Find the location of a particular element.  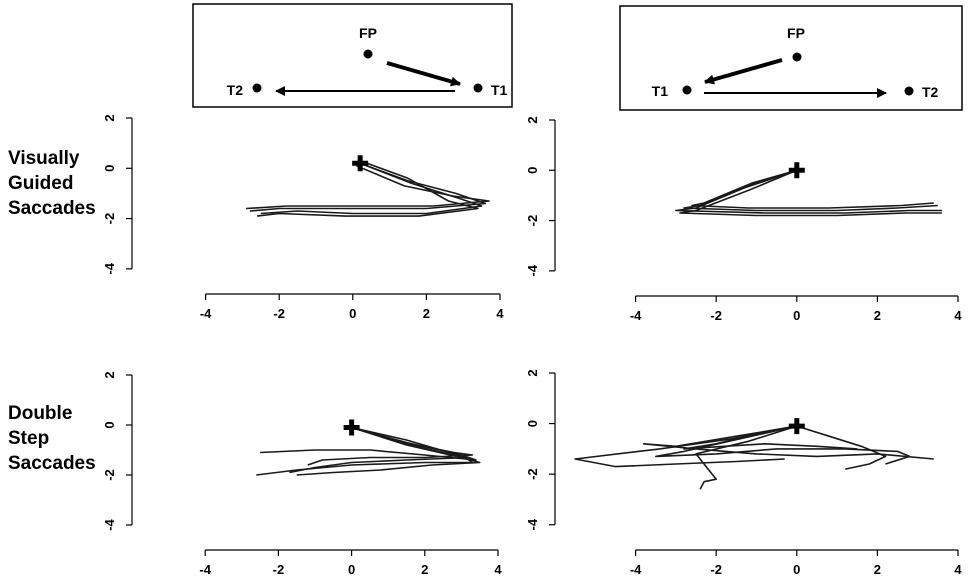

row-label-line: Visually is located at coordinates (44, 158).